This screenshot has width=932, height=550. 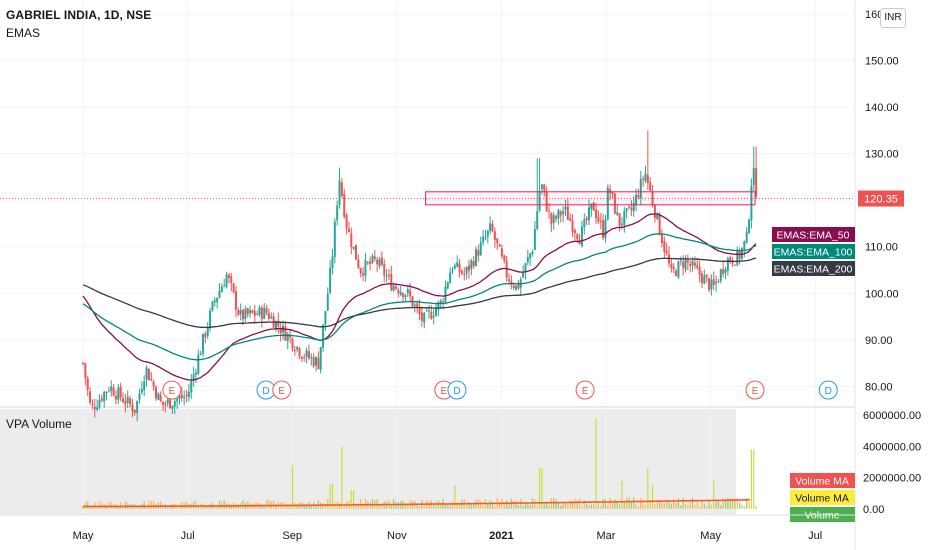 I want to click on volume-tag-text: Volume MA, so click(x=822, y=482).